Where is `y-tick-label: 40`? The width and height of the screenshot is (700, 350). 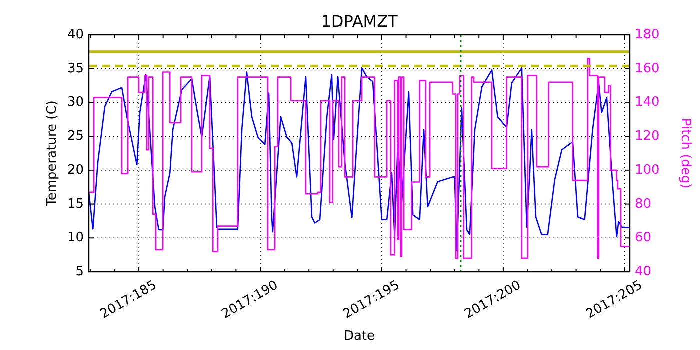
y-tick-label: 40 is located at coordinates (75, 35).